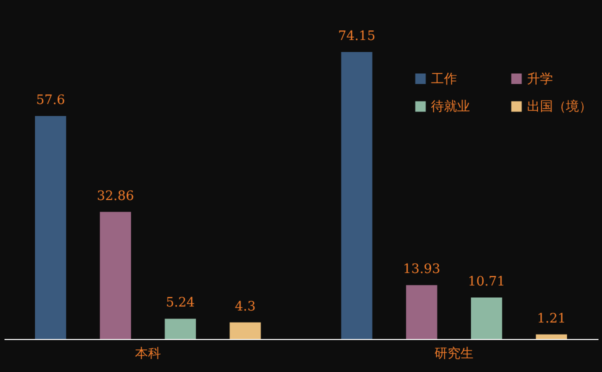 This screenshot has height=372, width=602. I want to click on x-tick-label: 研究生, so click(454, 354).